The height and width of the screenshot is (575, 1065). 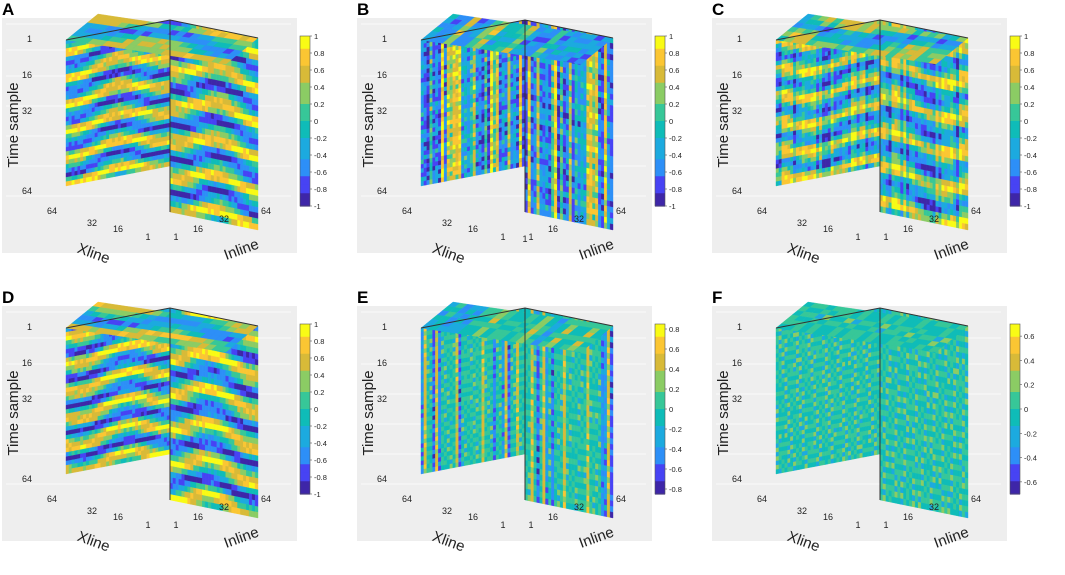 What do you see at coordinates (924, 125) in the screenshot?
I see `front-right-face` at bounding box center [924, 125].